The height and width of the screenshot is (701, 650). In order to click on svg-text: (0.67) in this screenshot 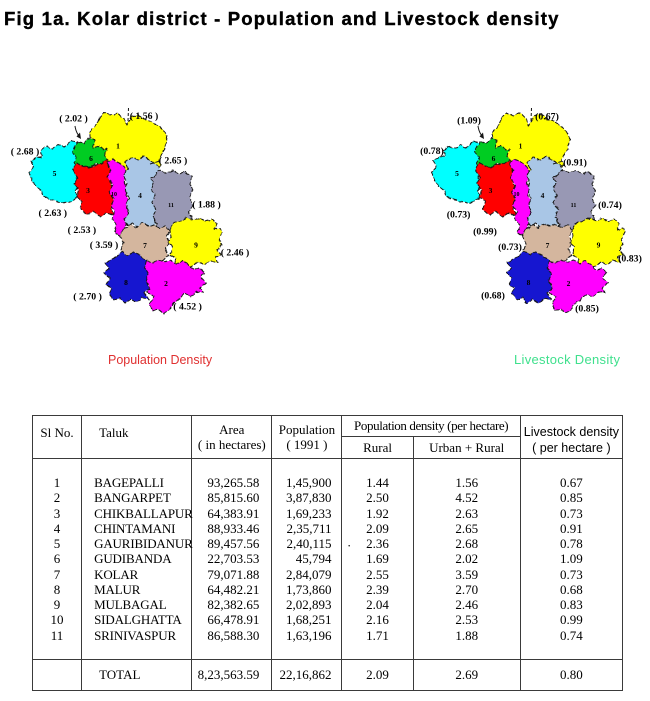, I will do `click(547, 117)`.